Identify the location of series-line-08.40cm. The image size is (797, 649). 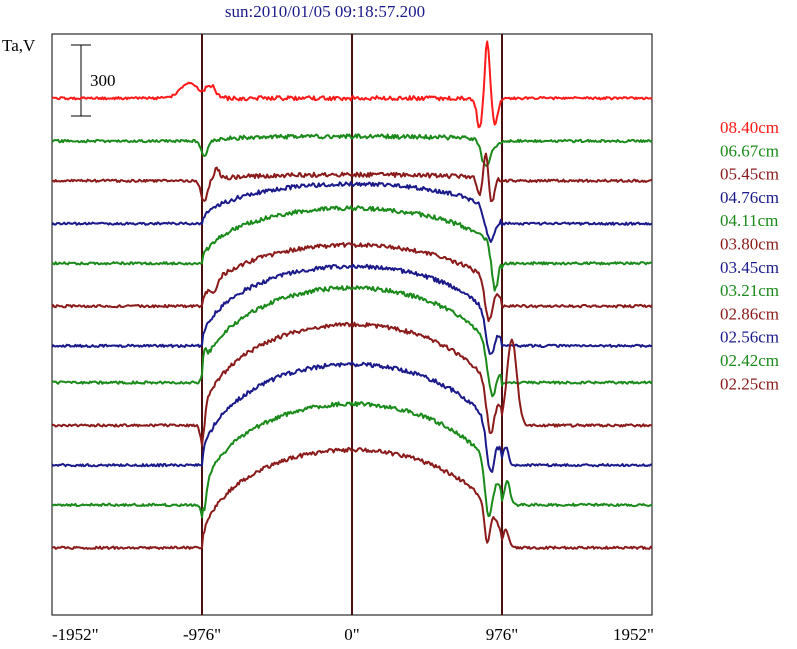
(352, 84).